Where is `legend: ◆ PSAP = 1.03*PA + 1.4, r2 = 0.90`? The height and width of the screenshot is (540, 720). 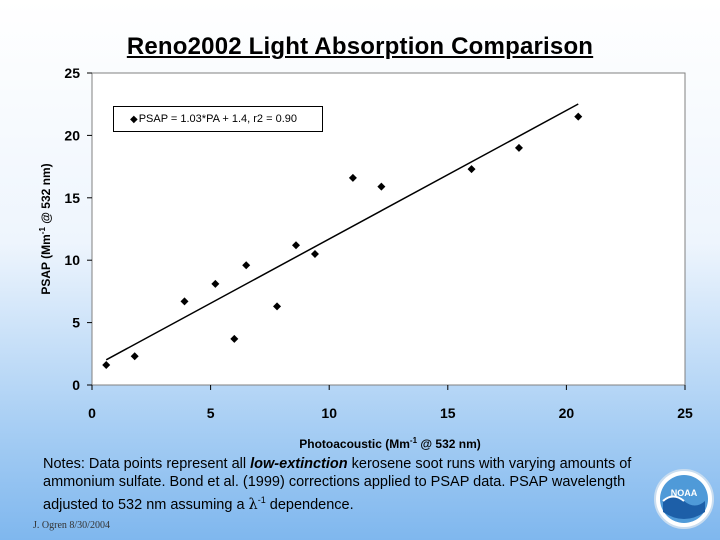 legend: ◆ PSAP = 1.03*PA + 1.4, r2 = 0.90 is located at coordinates (218, 119).